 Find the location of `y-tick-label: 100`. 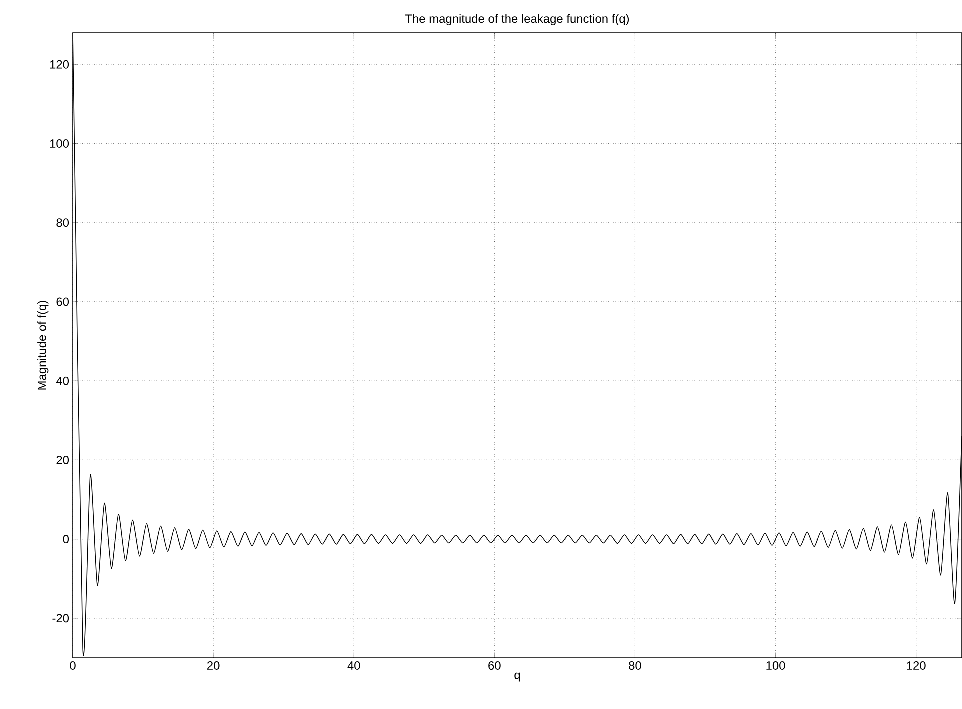

y-tick-label: 100 is located at coordinates (60, 144).